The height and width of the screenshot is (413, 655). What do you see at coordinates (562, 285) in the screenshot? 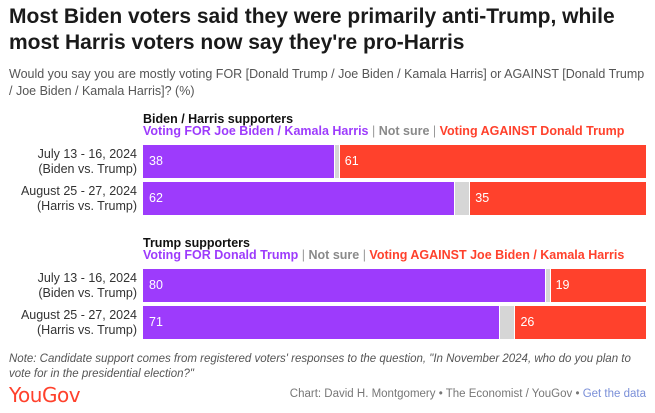
I see `data-label: 19` at bounding box center [562, 285].